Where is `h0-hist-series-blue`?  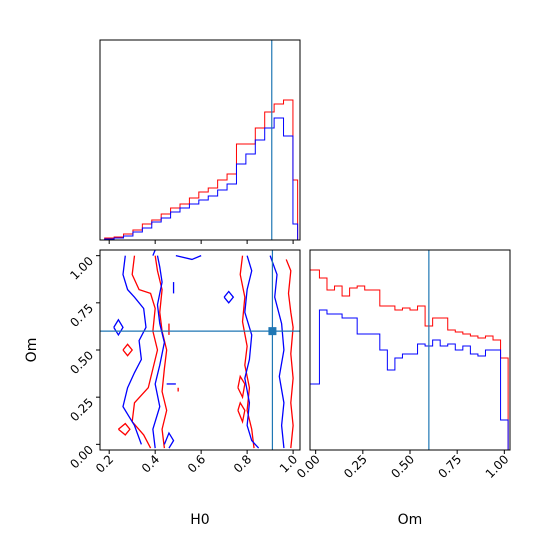 h0-hist-series-blue is located at coordinates (201, 178).